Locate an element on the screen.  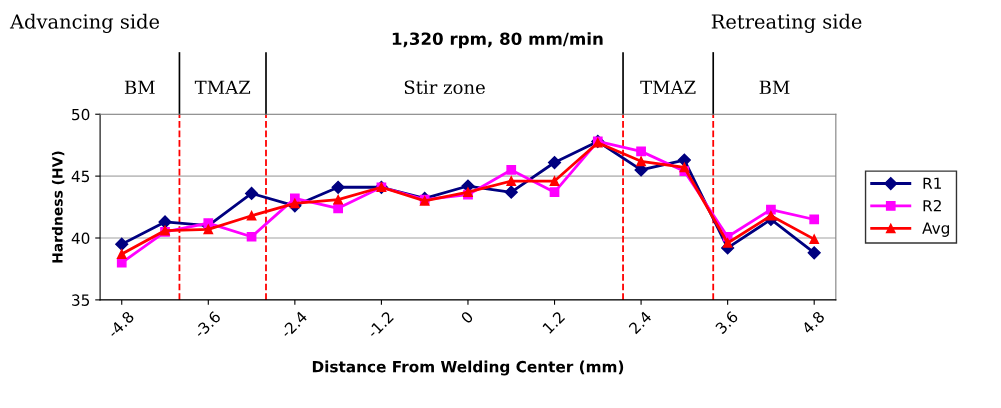
legend-label: R2 is located at coordinates (932, 205).